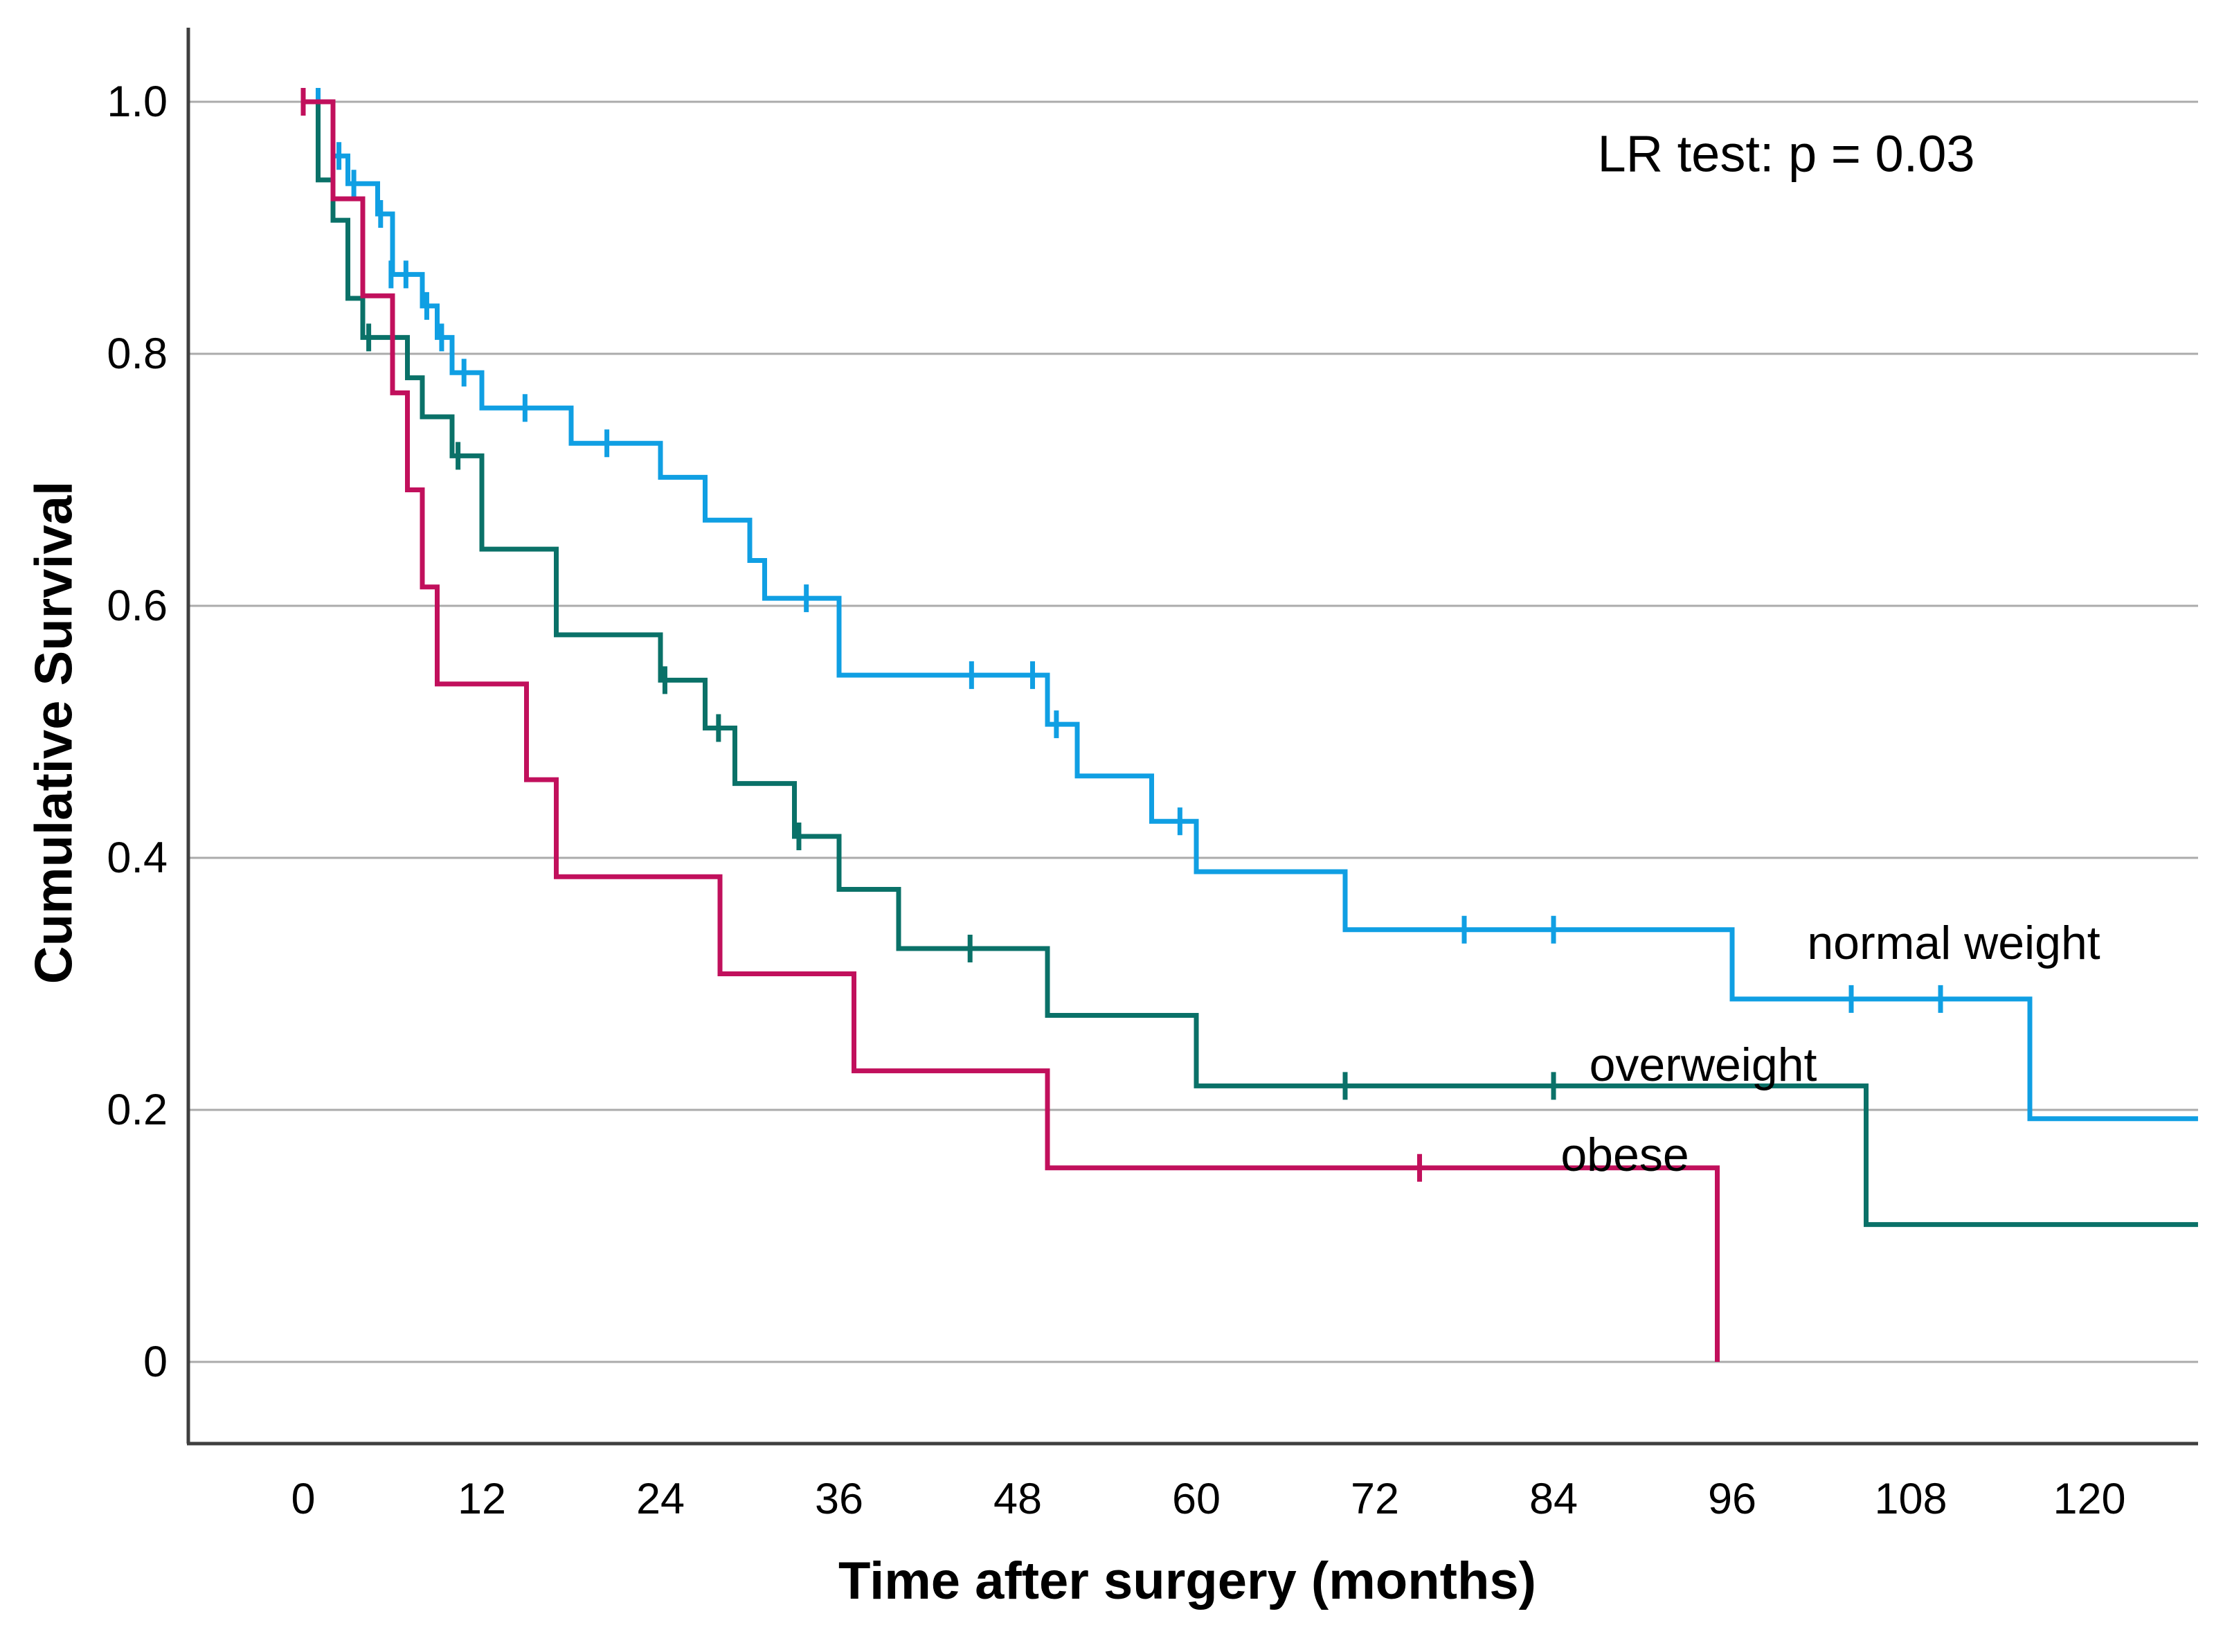  I want to click on y-tick-label-1.0: 1.0, so click(137, 102).